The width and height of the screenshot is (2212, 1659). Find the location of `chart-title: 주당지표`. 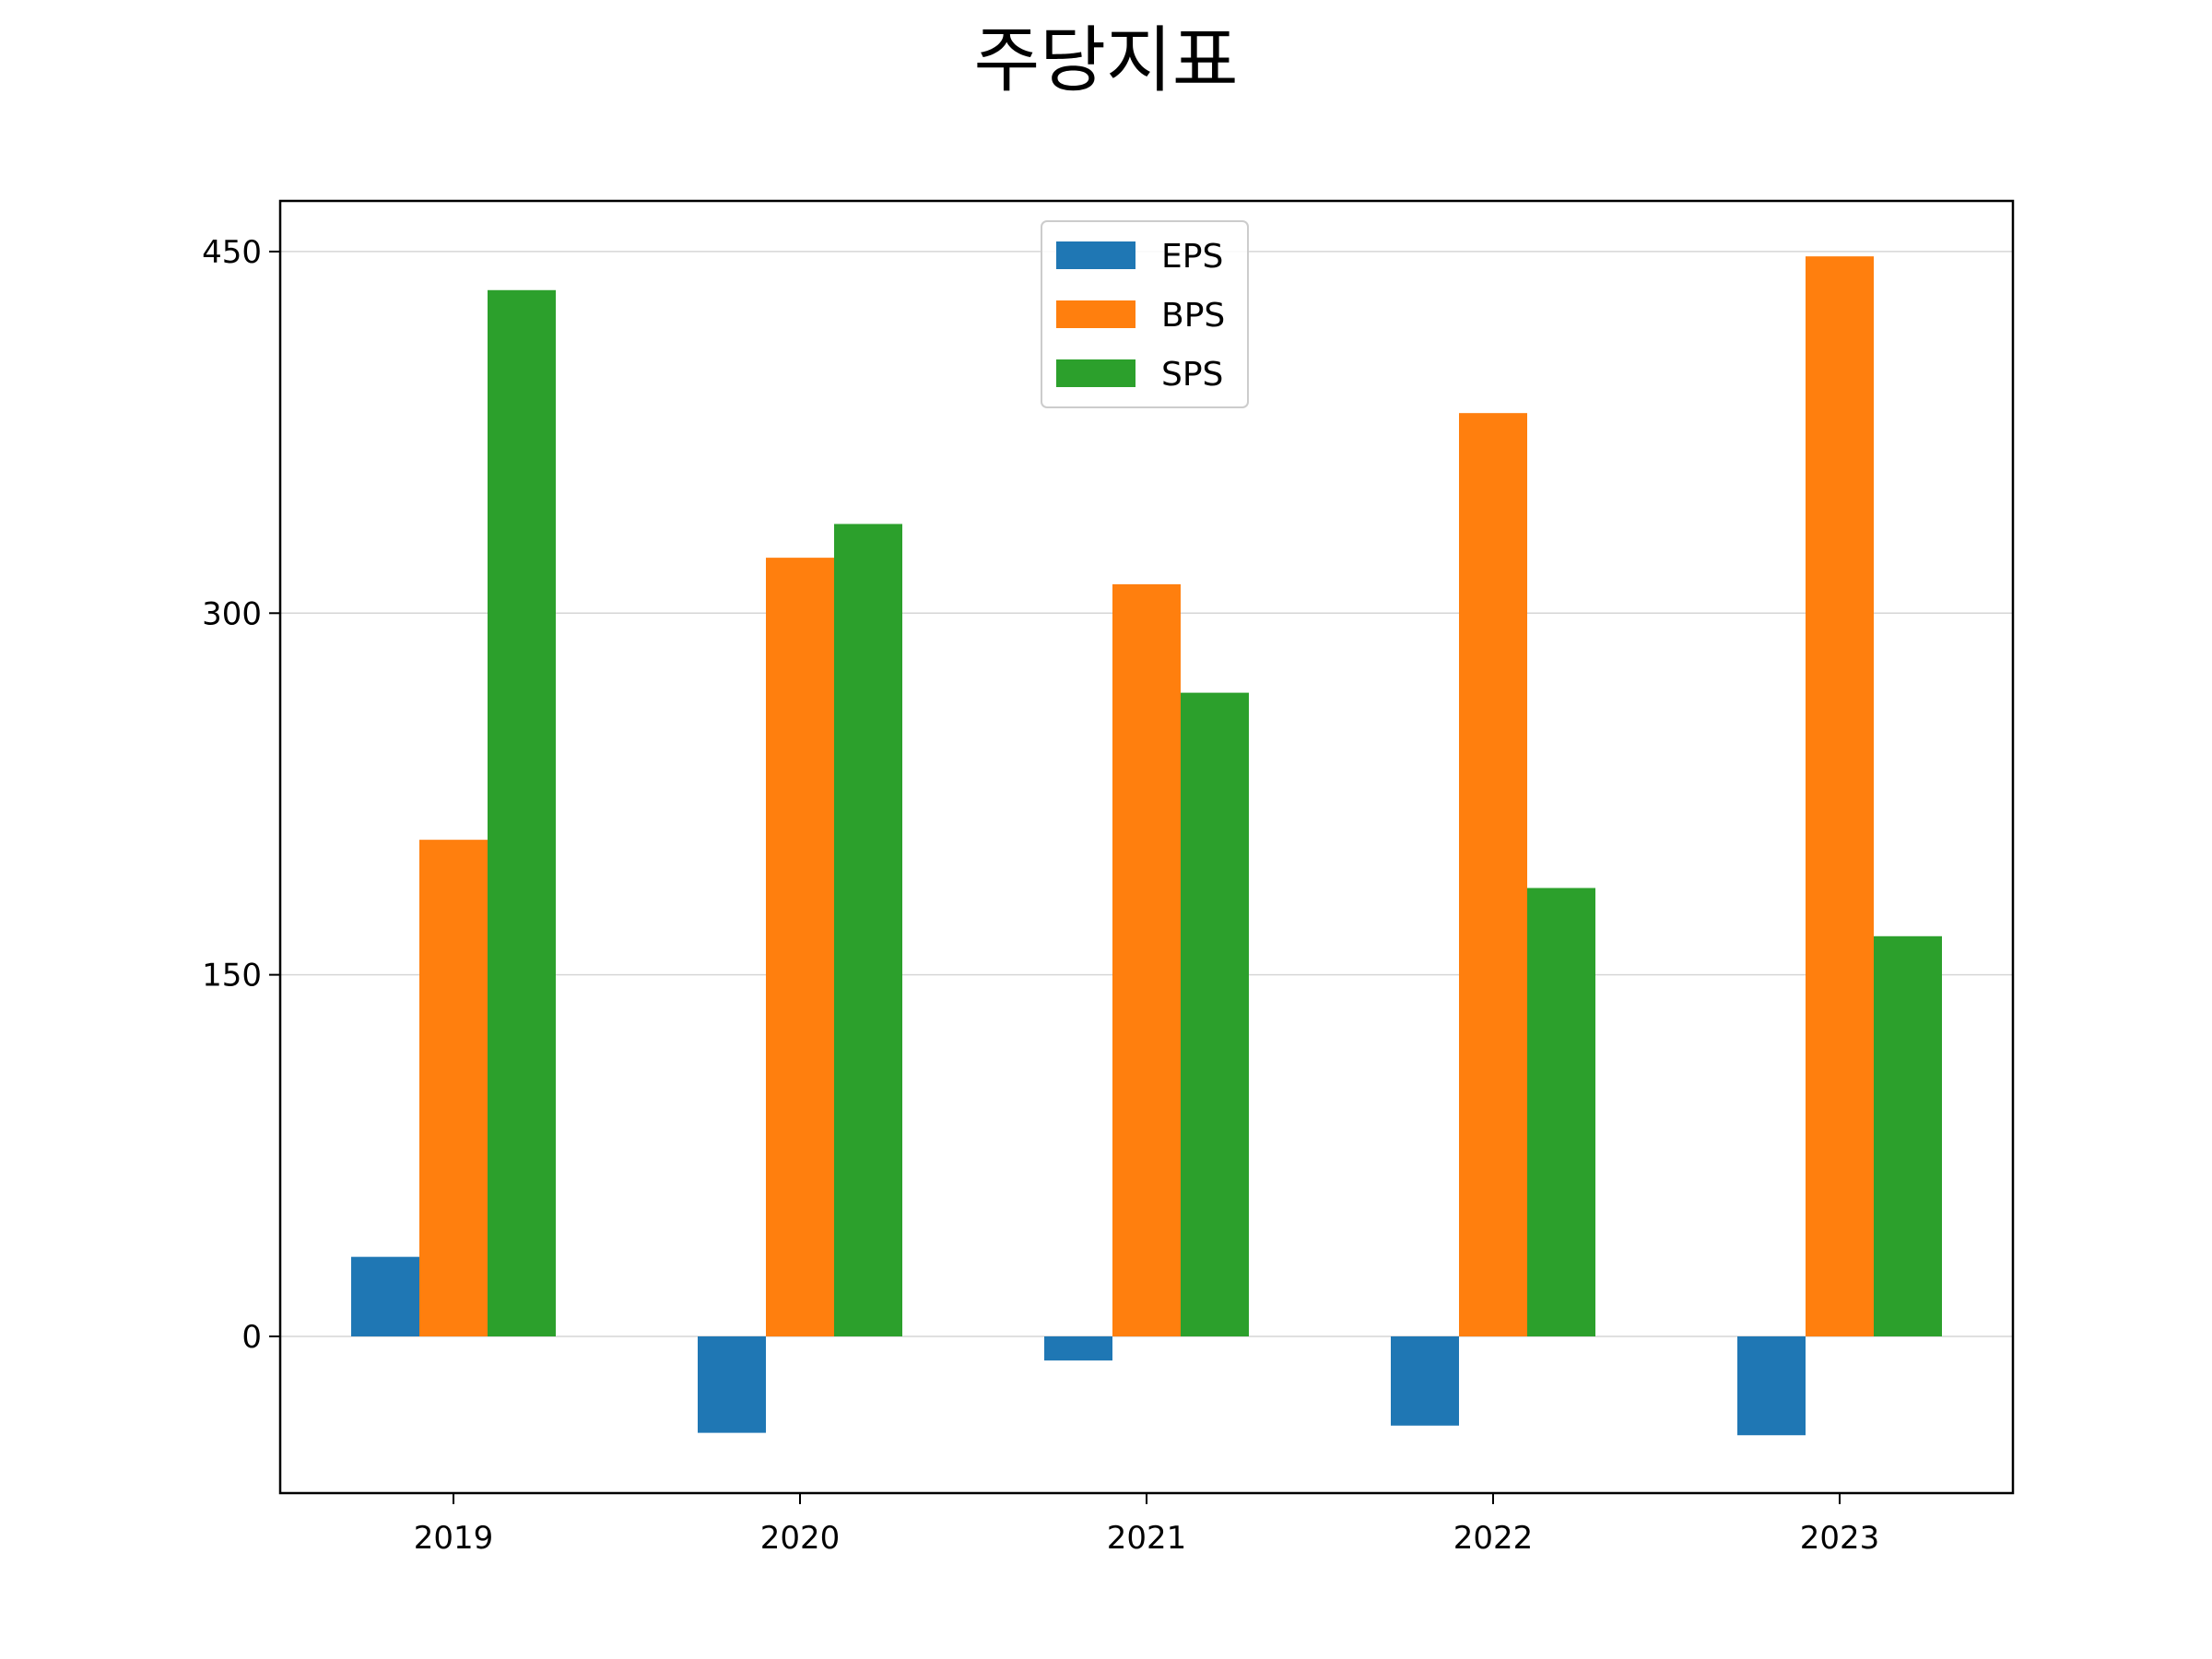

chart-title: 주당지표 is located at coordinates (1105, 60).